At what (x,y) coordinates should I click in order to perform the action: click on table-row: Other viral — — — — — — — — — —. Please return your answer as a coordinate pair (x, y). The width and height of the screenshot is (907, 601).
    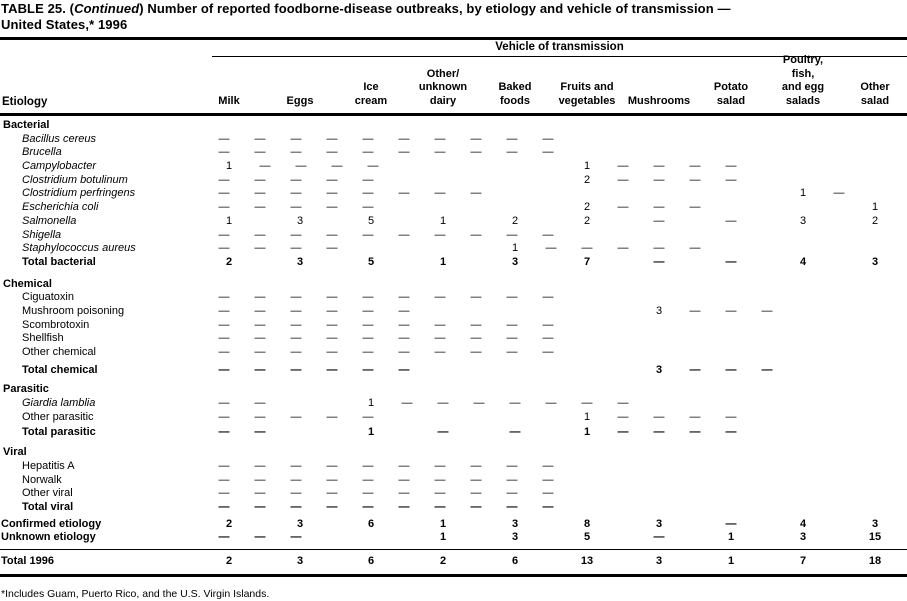
    Looking at the image, I should click on (453, 494).